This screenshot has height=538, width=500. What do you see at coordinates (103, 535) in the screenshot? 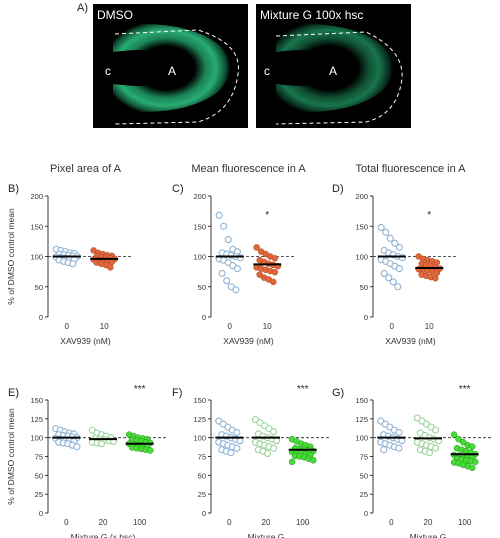
I see `x-axis-label: Mixture G (x hsc)` at bounding box center [103, 535].